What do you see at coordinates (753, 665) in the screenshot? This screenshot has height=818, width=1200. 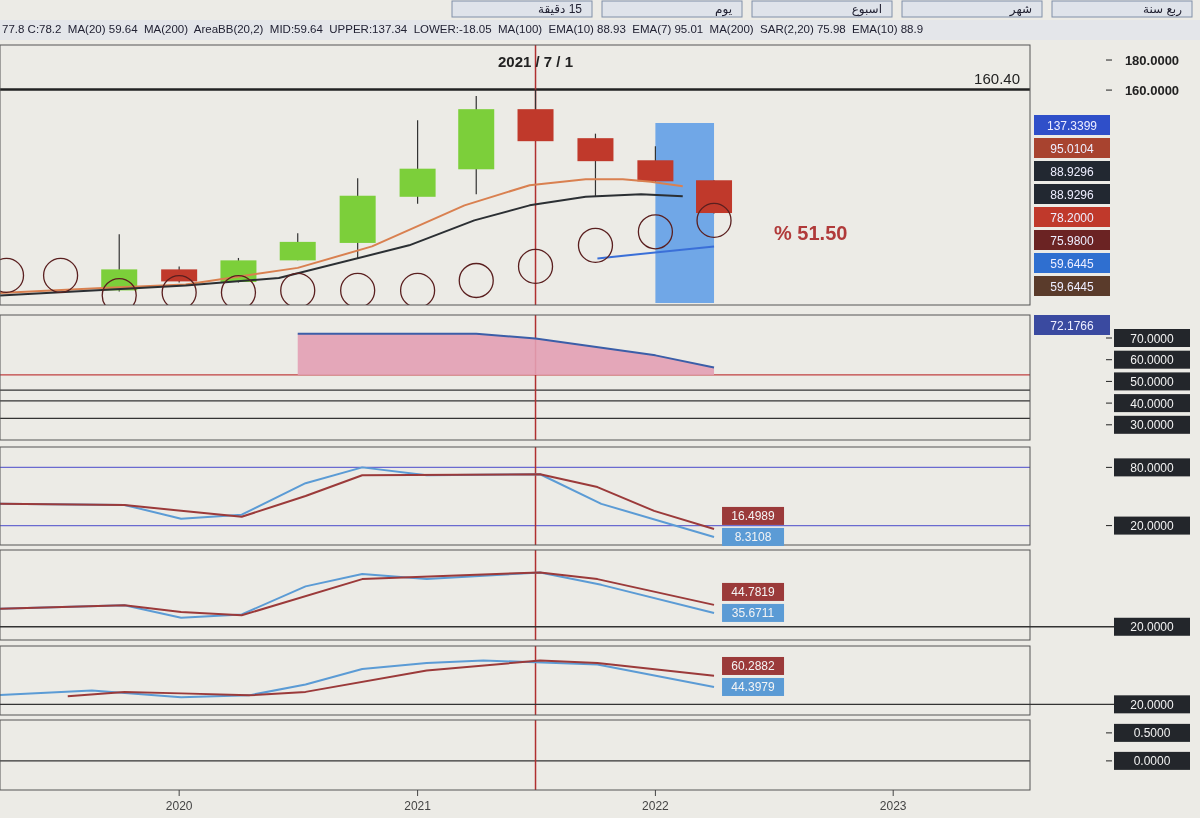 I see `data-label: 60.2882` at bounding box center [753, 665].